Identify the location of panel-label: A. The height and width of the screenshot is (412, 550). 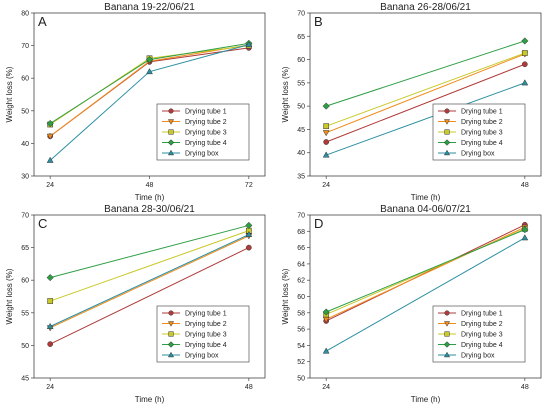
(42, 21).